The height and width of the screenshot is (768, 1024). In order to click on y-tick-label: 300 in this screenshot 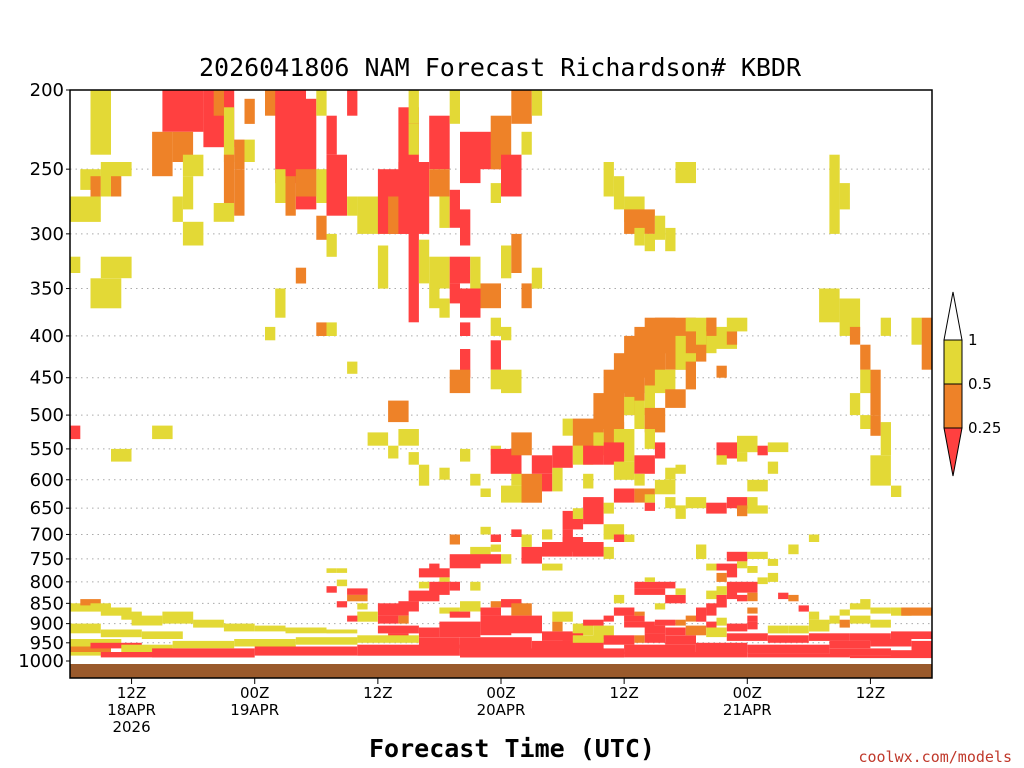, I will do `click(47, 234)`.